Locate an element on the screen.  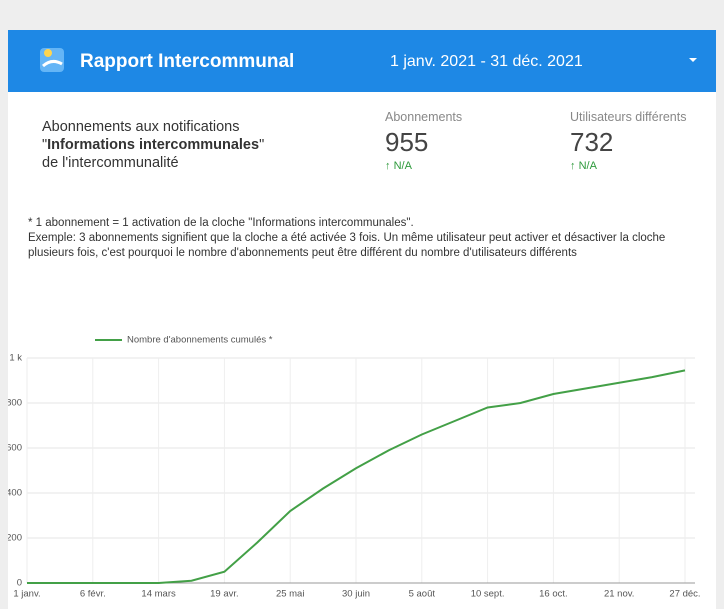
x-tick-label: 5 août is located at coordinates (422, 594).